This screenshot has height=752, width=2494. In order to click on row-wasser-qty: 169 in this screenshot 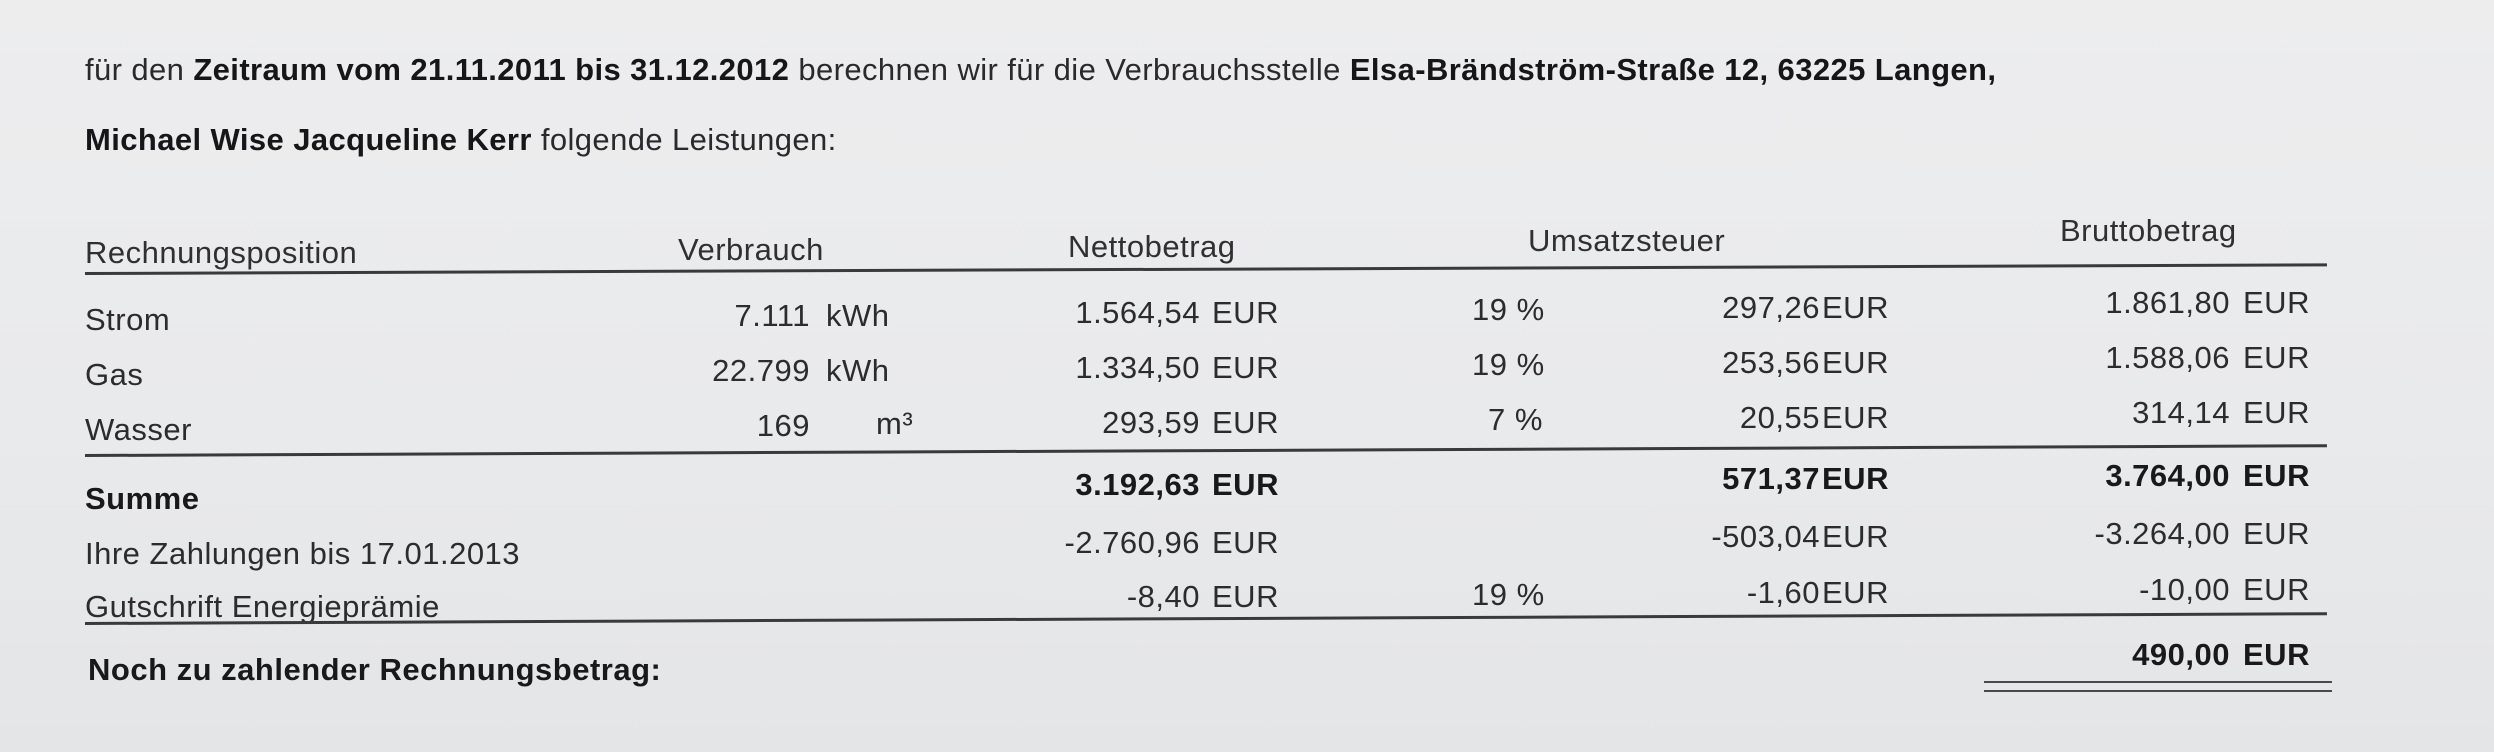, I will do `click(783, 425)`.